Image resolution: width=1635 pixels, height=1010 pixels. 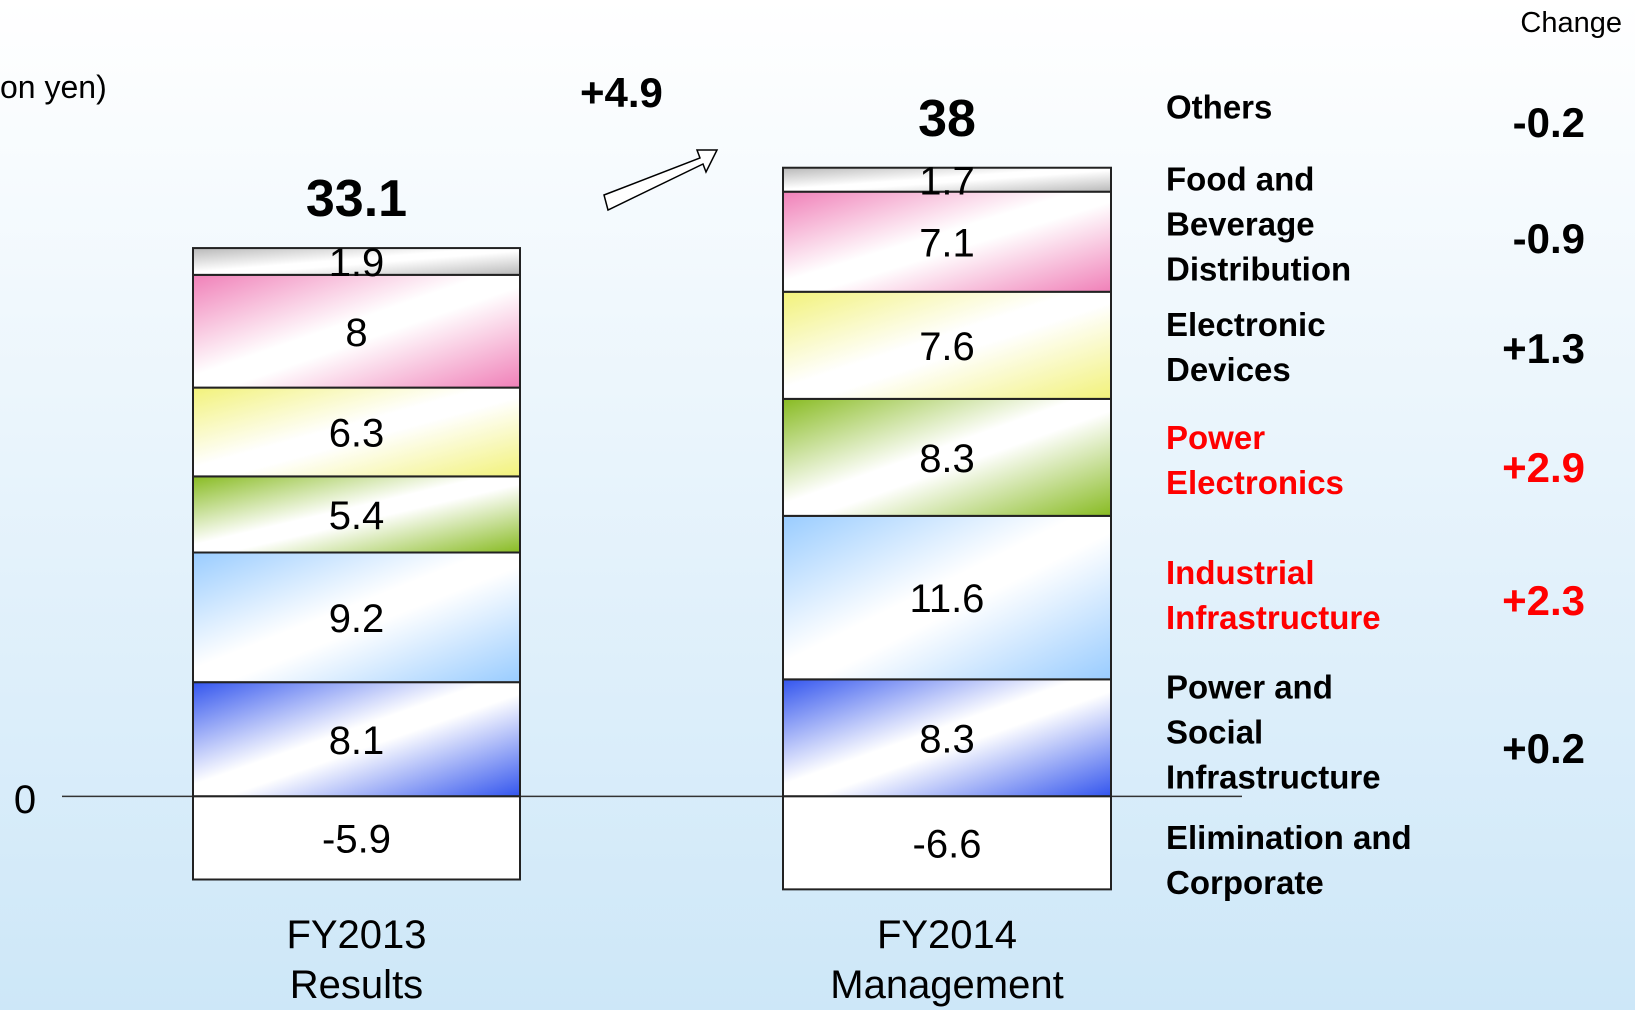 I want to click on arrow, so click(x=661, y=180).